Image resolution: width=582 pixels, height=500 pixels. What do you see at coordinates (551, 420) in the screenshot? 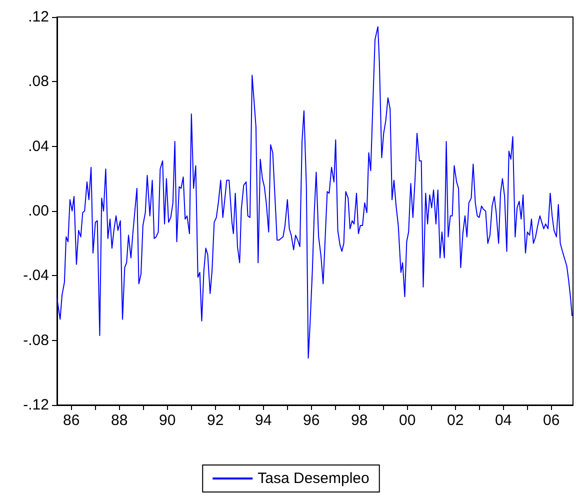
I see `x-tick-label: 06` at bounding box center [551, 420].